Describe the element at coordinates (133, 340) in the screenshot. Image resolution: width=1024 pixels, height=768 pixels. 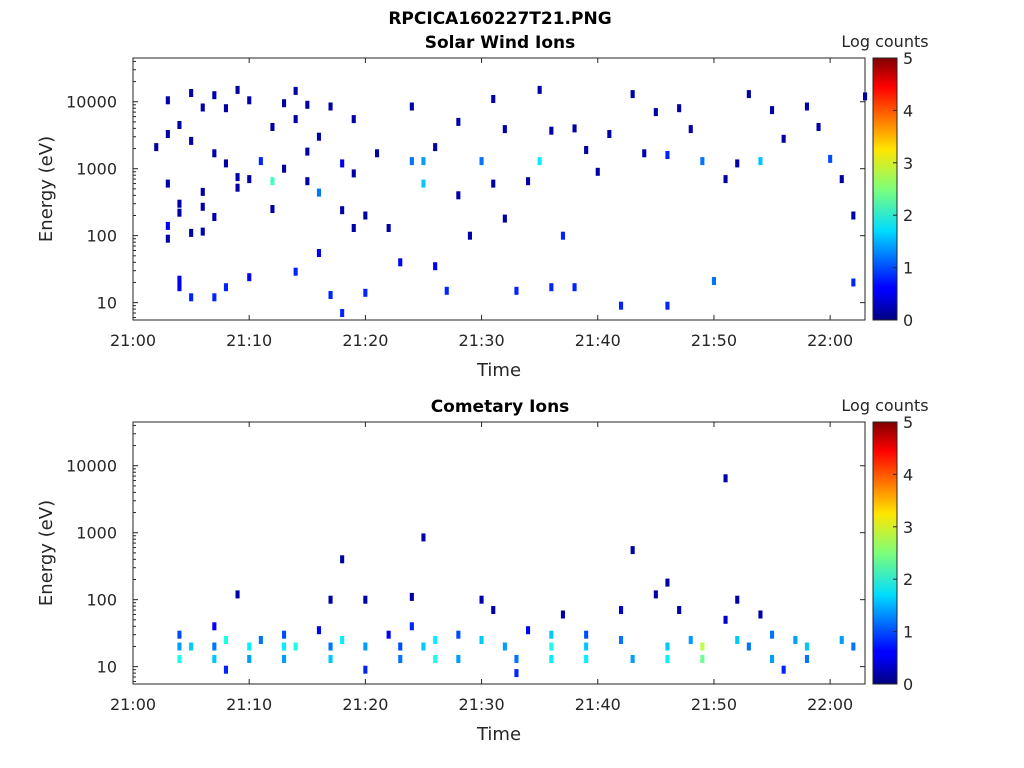
I see `x-tick-label: 21:00` at that location.